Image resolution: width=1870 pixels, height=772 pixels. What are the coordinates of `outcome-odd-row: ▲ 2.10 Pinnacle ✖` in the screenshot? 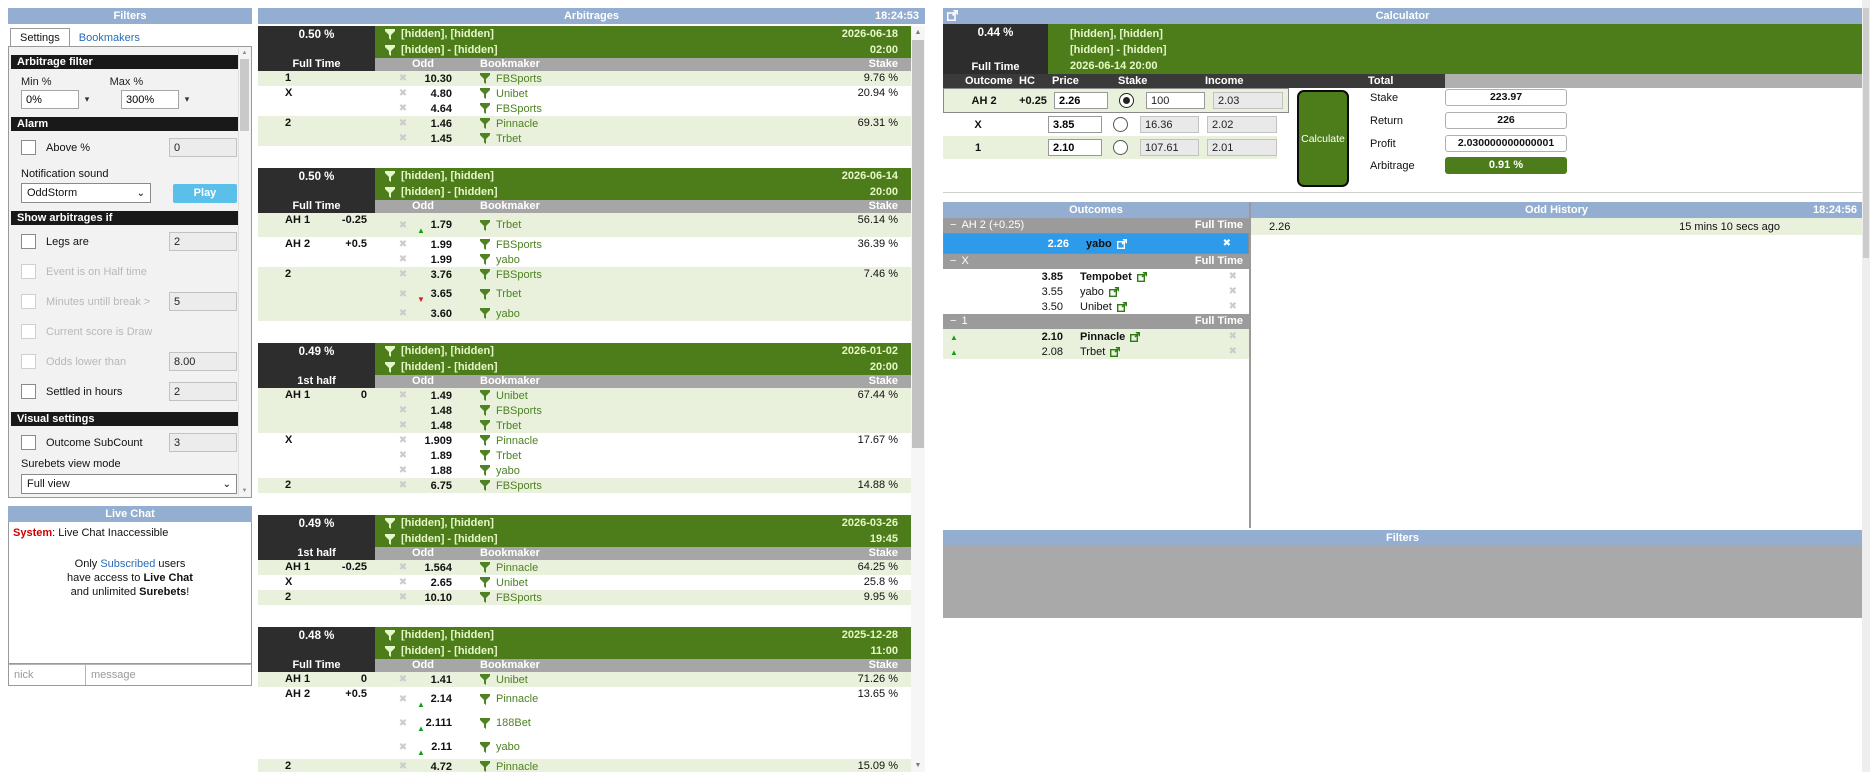 It's located at (1096, 336).